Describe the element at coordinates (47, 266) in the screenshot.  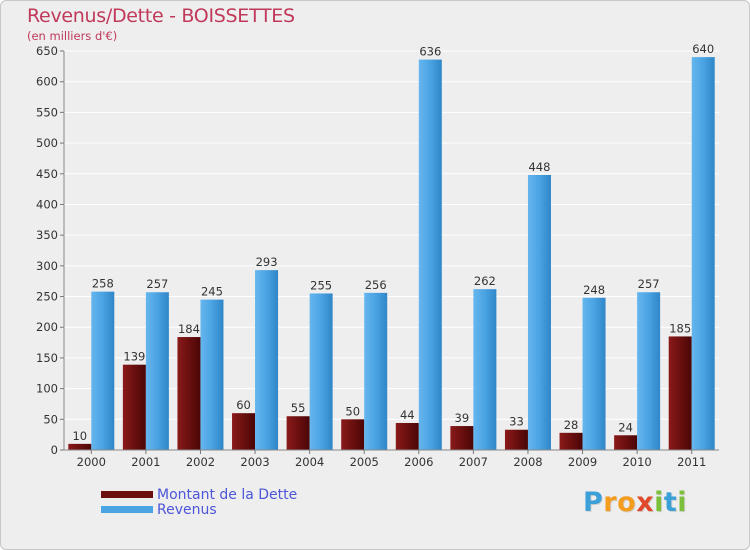
I see `y-tick-label: 300` at that location.